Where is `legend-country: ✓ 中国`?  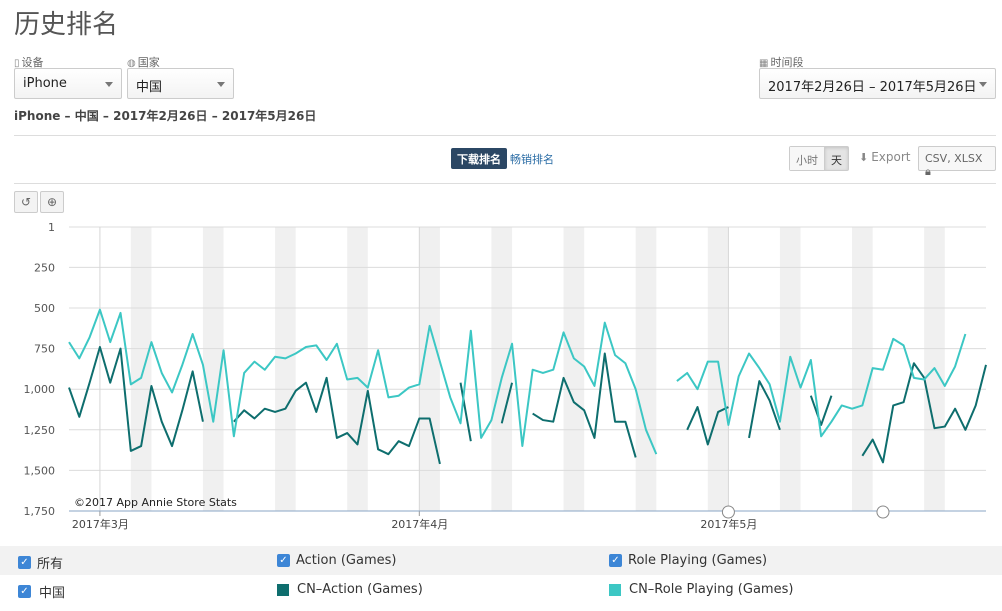 legend-country: ✓ 中国 is located at coordinates (41, 591).